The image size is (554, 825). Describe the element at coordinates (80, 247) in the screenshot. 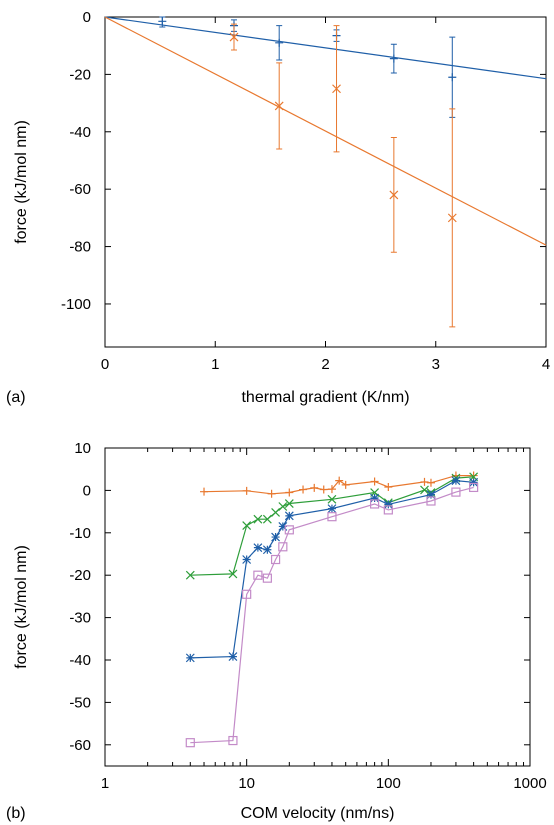

I see `y-tick-label: -80` at that location.